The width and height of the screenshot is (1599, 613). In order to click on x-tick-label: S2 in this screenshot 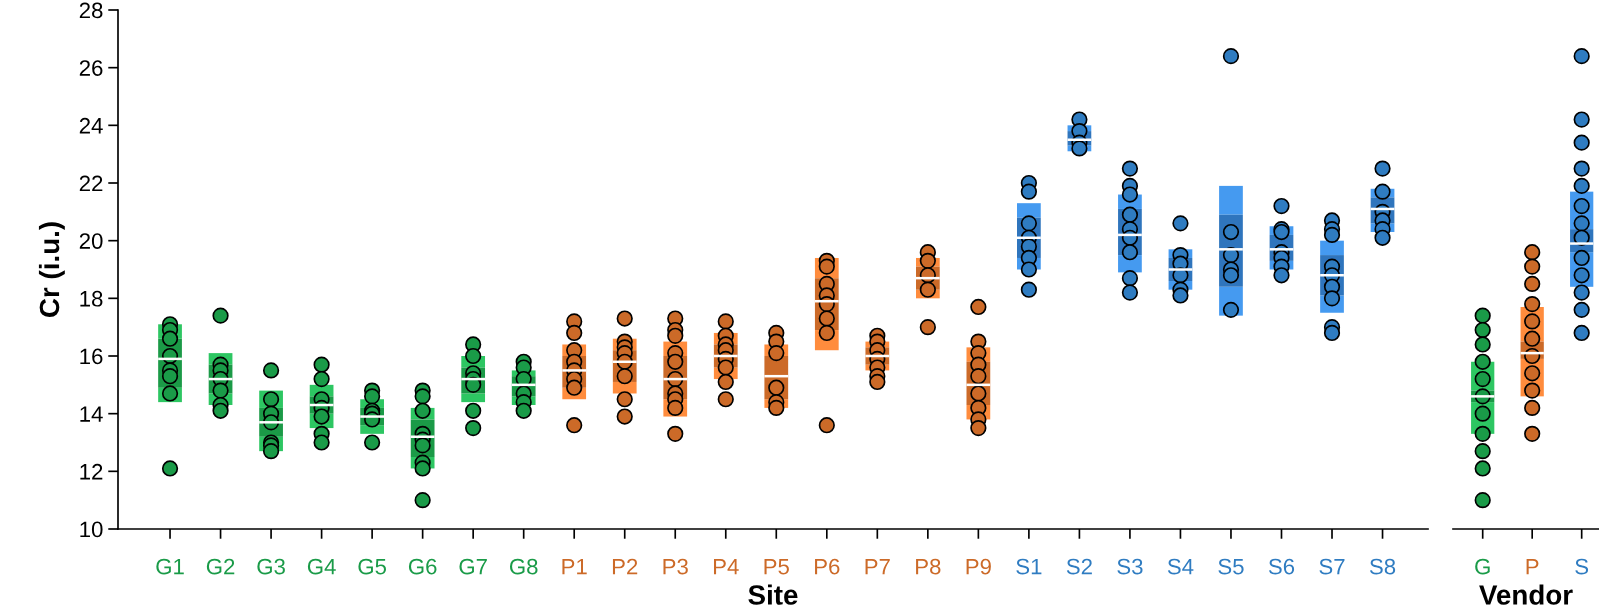, I will do `click(1079, 566)`.